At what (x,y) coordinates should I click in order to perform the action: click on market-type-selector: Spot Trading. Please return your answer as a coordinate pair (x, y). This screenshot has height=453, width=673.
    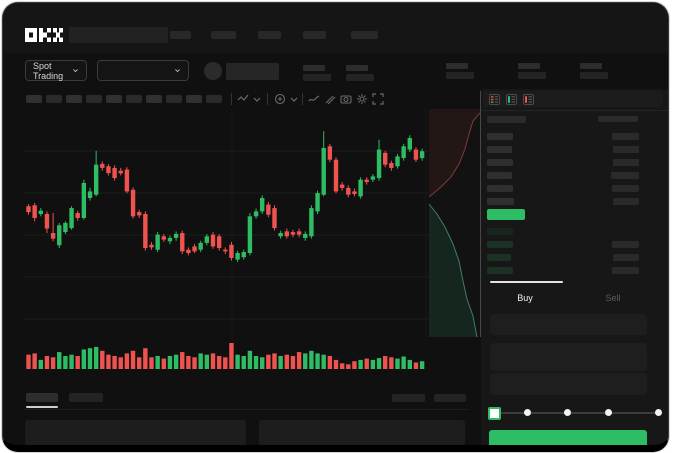
    Looking at the image, I should click on (56, 70).